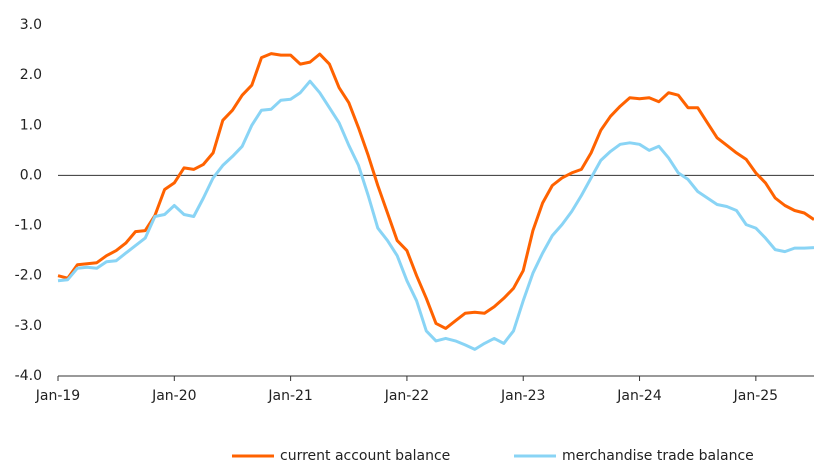 The height and width of the screenshot is (462, 814). Describe the element at coordinates (31, 175) in the screenshot. I see `y-tick-label: 0.0` at that location.